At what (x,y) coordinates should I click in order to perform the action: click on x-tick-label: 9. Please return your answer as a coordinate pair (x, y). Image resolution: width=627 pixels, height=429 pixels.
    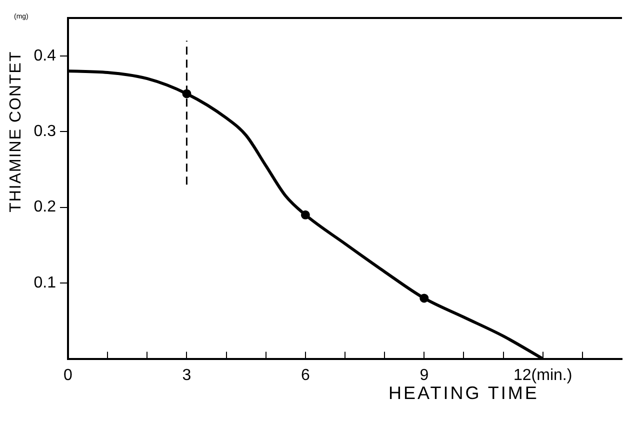
    Looking at the image, I should click on (424, 375).